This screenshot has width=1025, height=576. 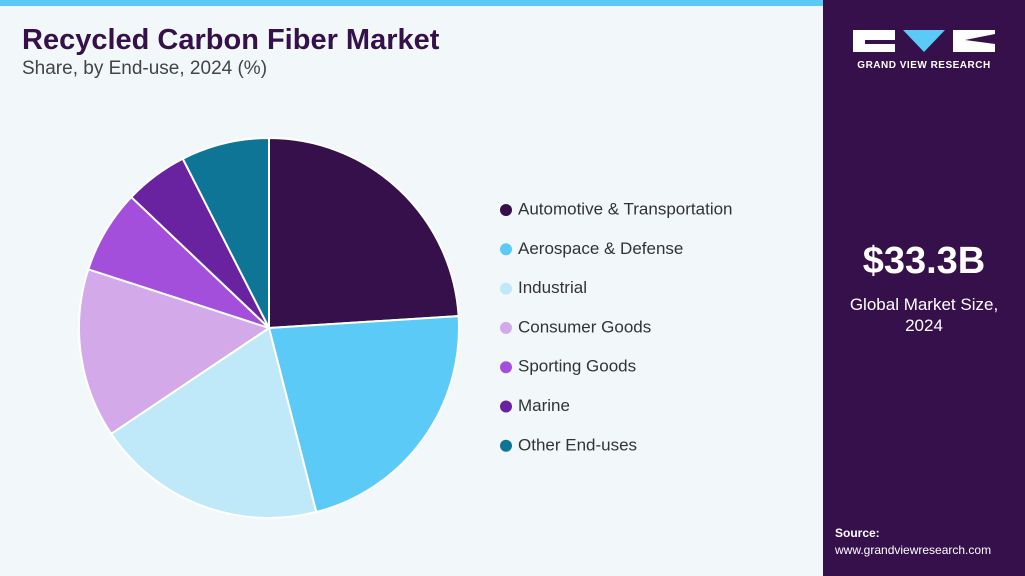 I want to click on legend-label: Sporting Goods, so click(x=577, y=366).